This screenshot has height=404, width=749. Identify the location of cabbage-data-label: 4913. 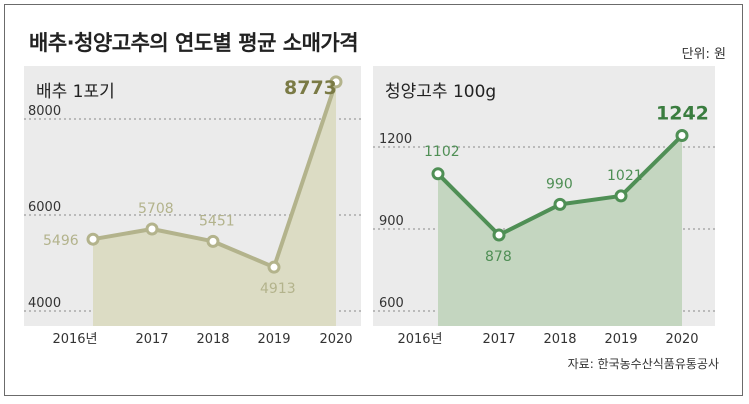
(278, 289).